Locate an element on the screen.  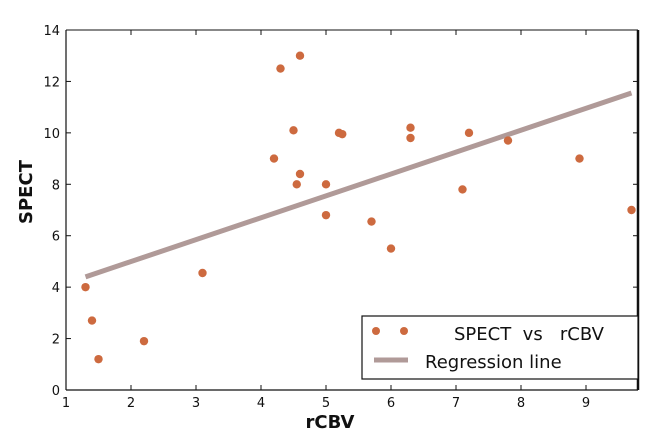
y-tick-label: 6 is located at coordinates (56, 237).